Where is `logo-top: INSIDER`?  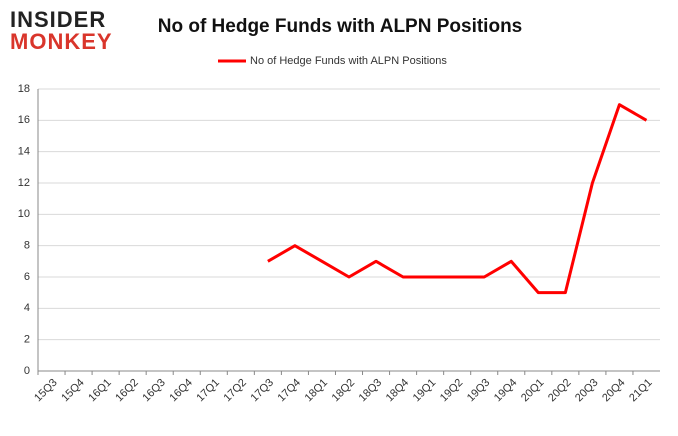 logo-top: INSIDER is located at coordinates (58, 19).